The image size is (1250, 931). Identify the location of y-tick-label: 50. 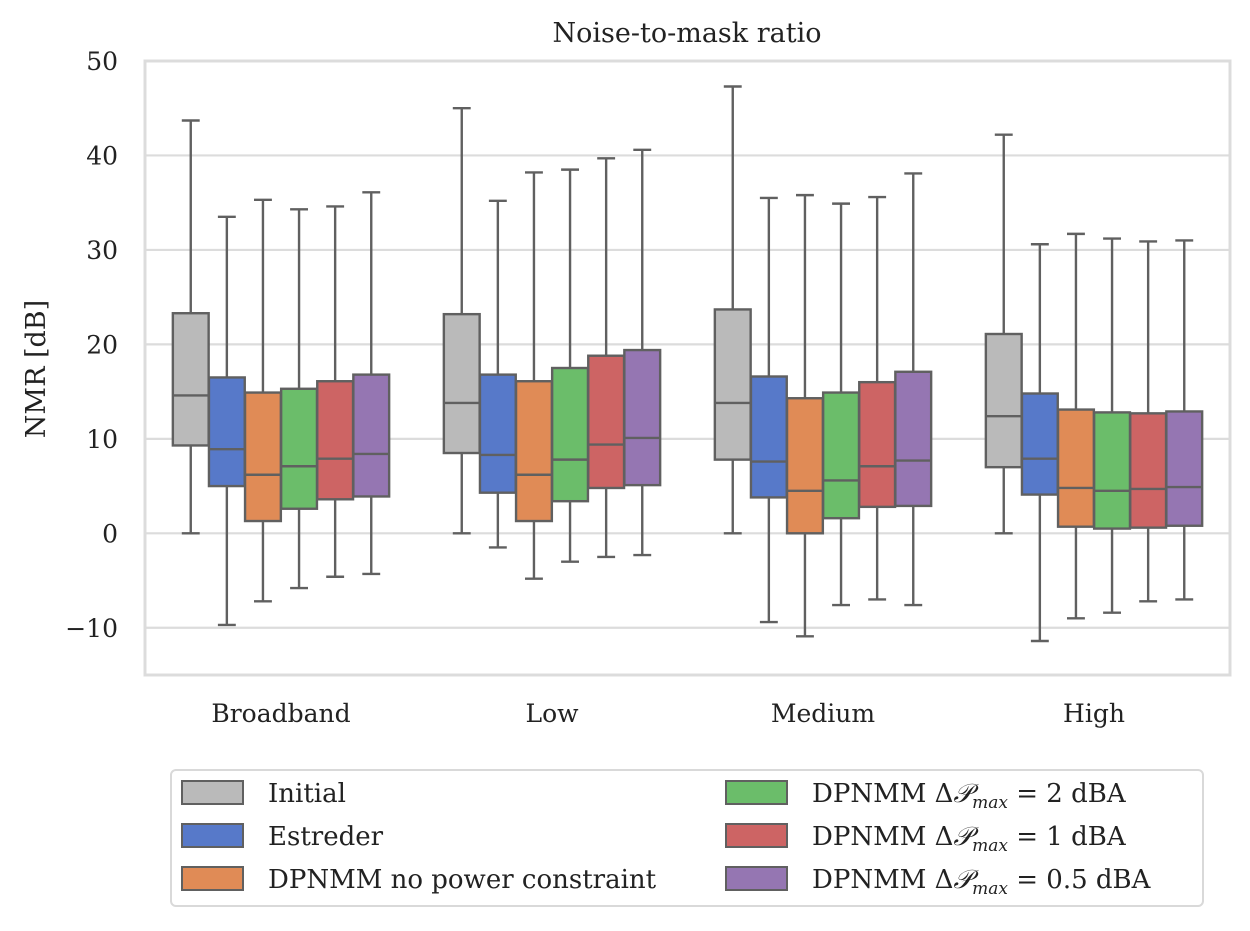
(102, 61).